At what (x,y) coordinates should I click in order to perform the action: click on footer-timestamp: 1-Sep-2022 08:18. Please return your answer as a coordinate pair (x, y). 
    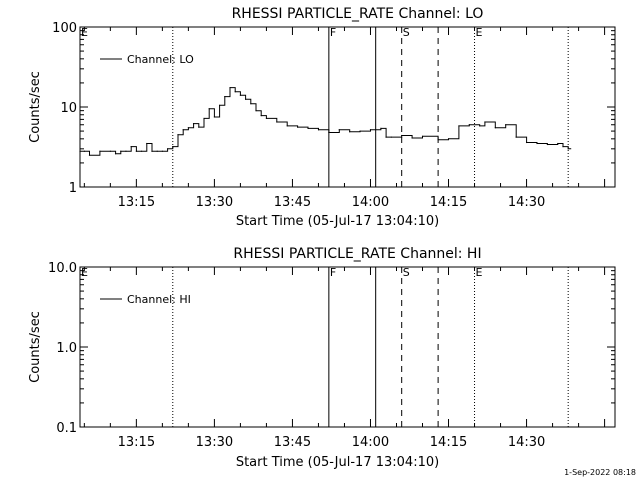
    Looking at the image, I should click on (600, 472).